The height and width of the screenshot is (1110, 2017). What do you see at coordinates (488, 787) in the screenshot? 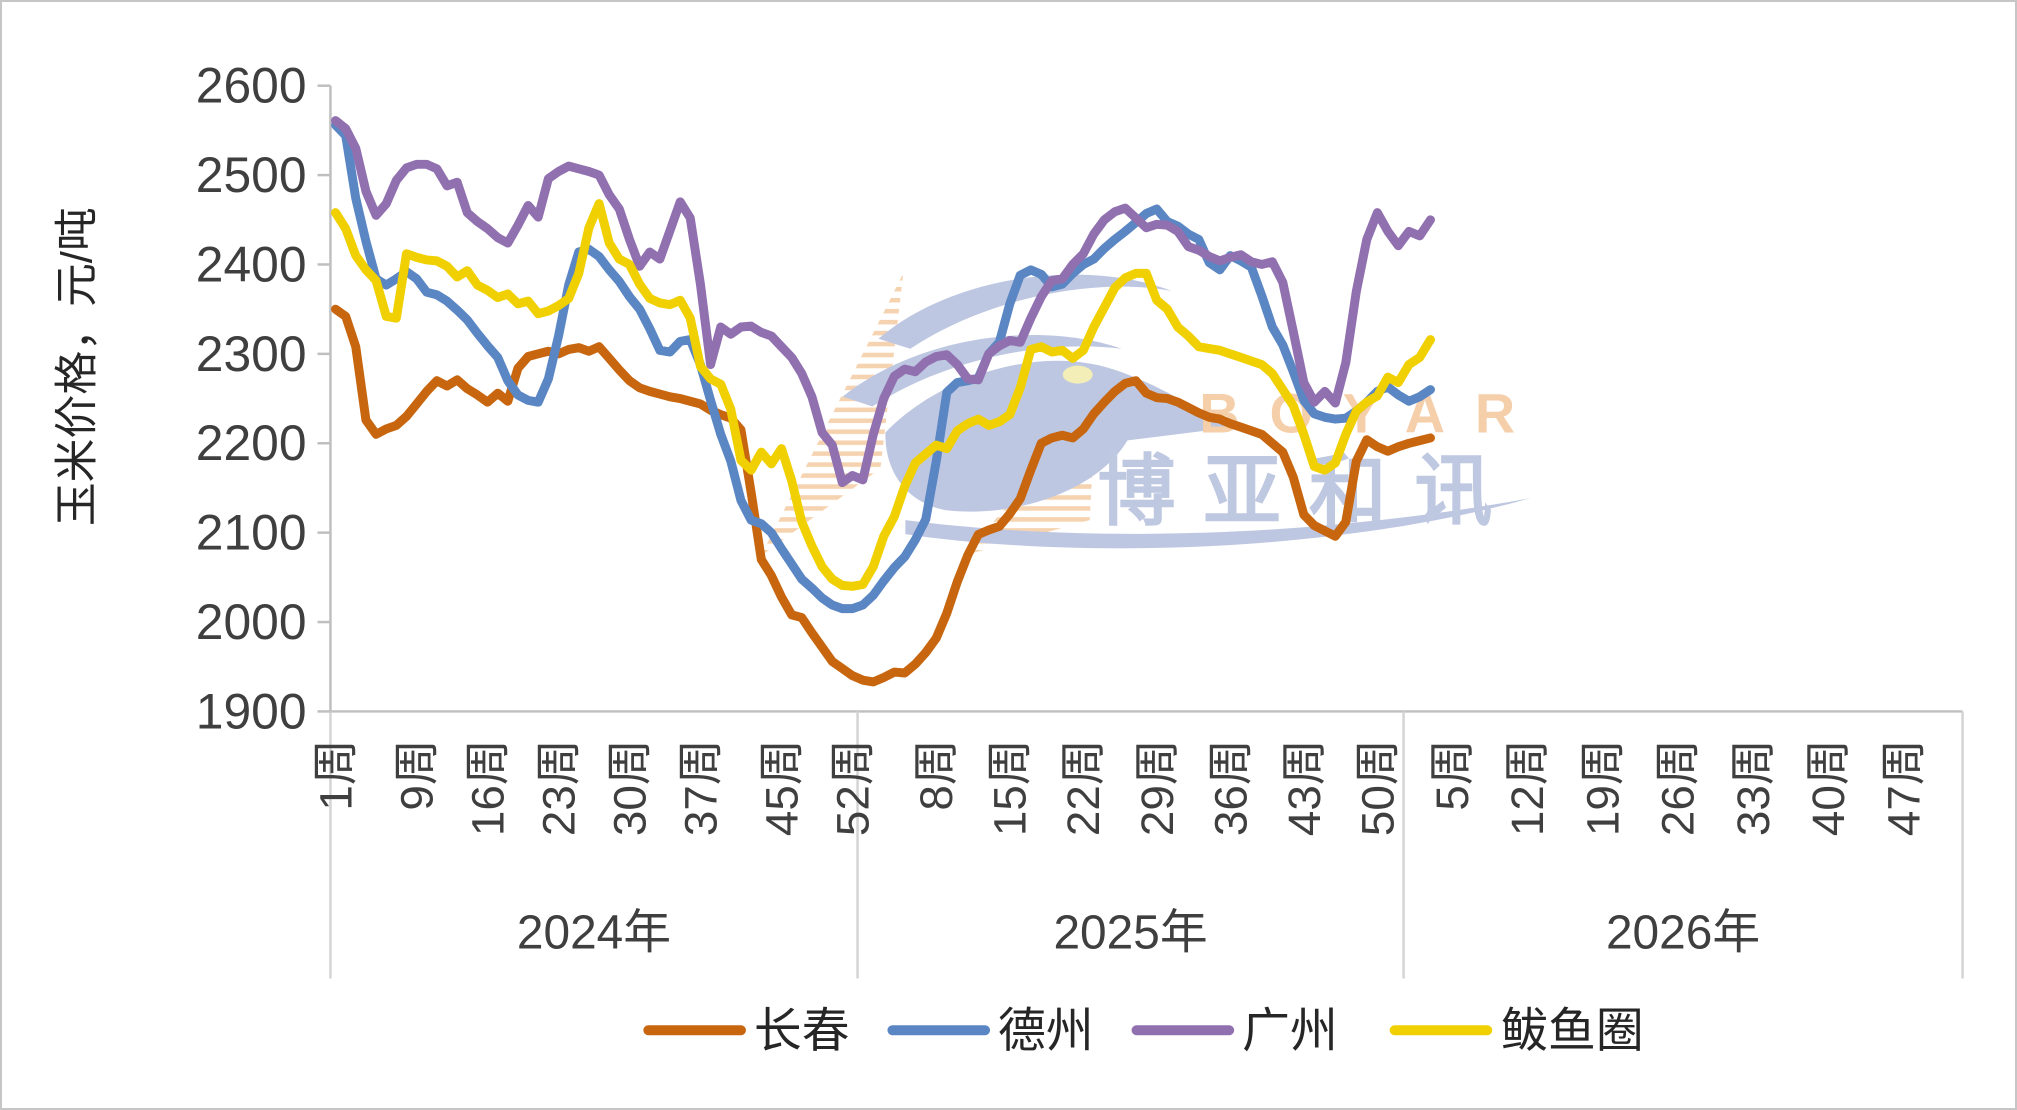
I see `week-tick-label: 16周` at bounding box center [488, 787].